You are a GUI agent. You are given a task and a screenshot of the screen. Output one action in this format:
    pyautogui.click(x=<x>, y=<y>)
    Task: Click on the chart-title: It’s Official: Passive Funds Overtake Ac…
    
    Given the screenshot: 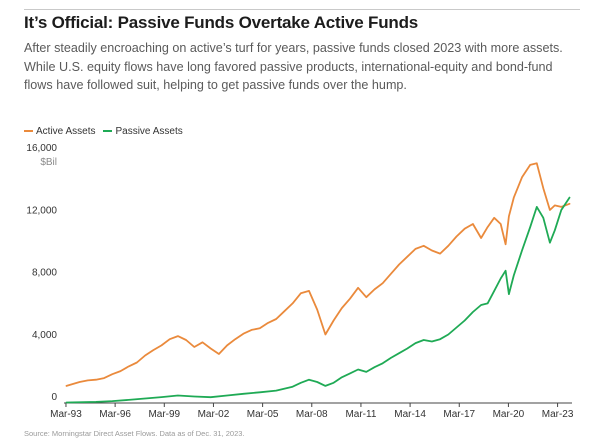 What is the action you would take?
    pyautogui.click(x=221, y=22)
    